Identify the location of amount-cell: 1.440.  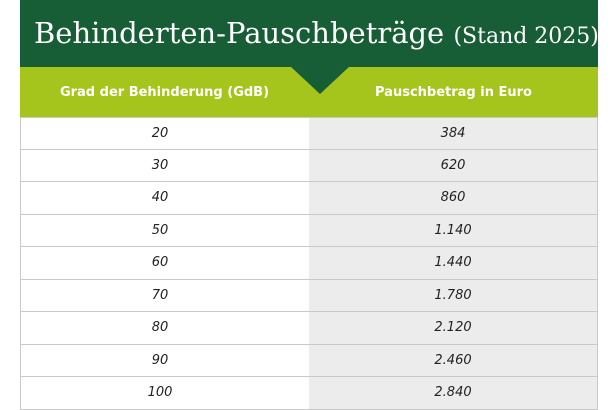
(453, 263).